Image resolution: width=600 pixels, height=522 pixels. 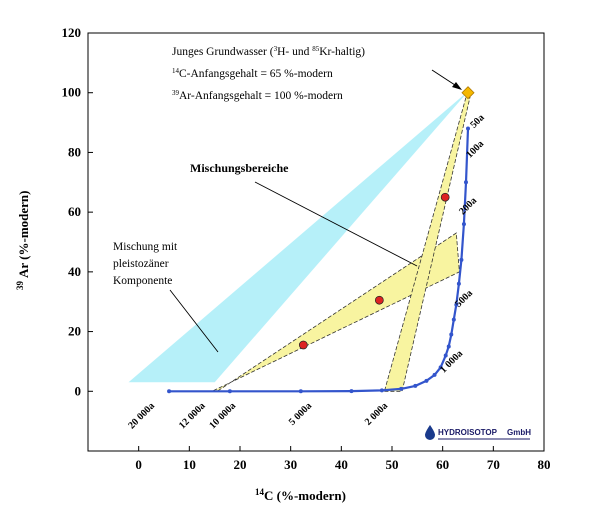 What do you see at coordinates (477, 121) in the screenshot?
I see `age-label-0: 50a` at bounding box center [477, 121].